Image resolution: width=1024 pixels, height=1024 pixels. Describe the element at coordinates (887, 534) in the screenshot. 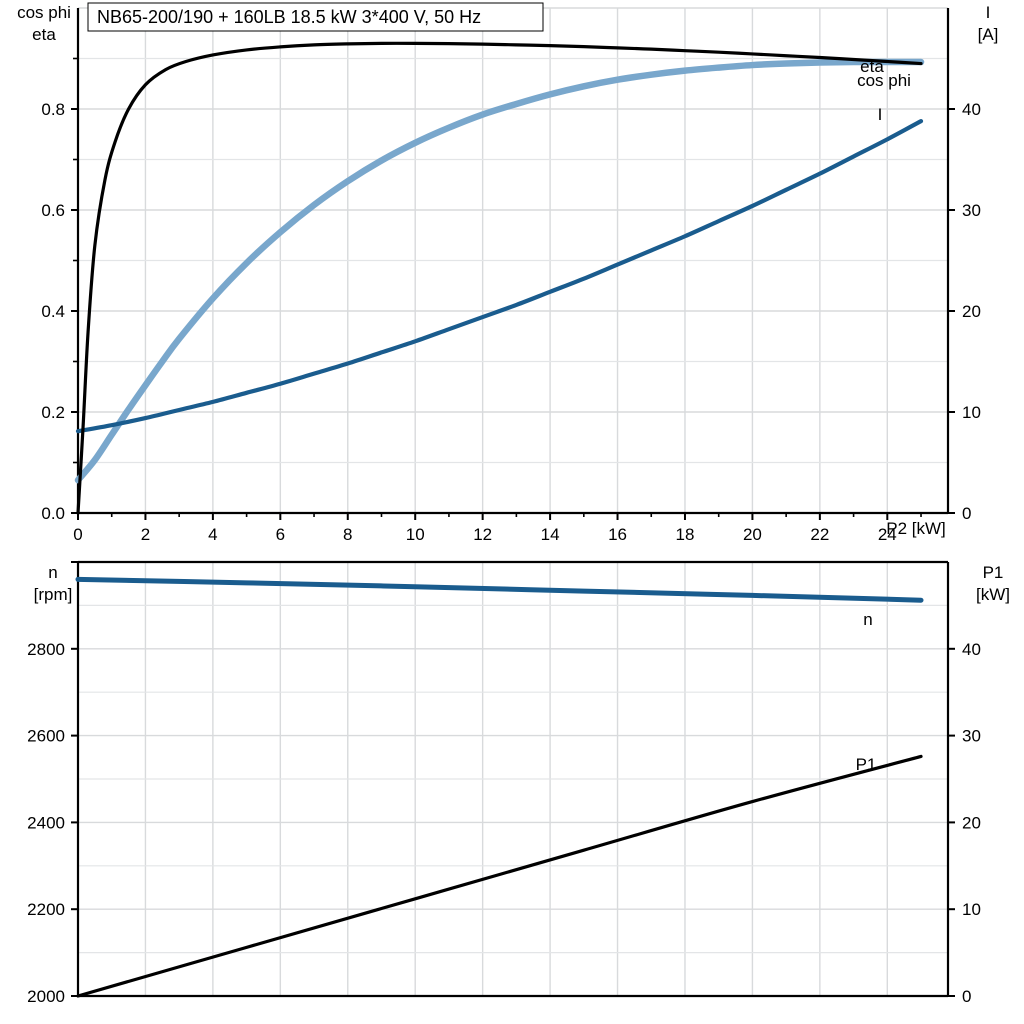

I see `top-x-tick-12: 24` at that location.